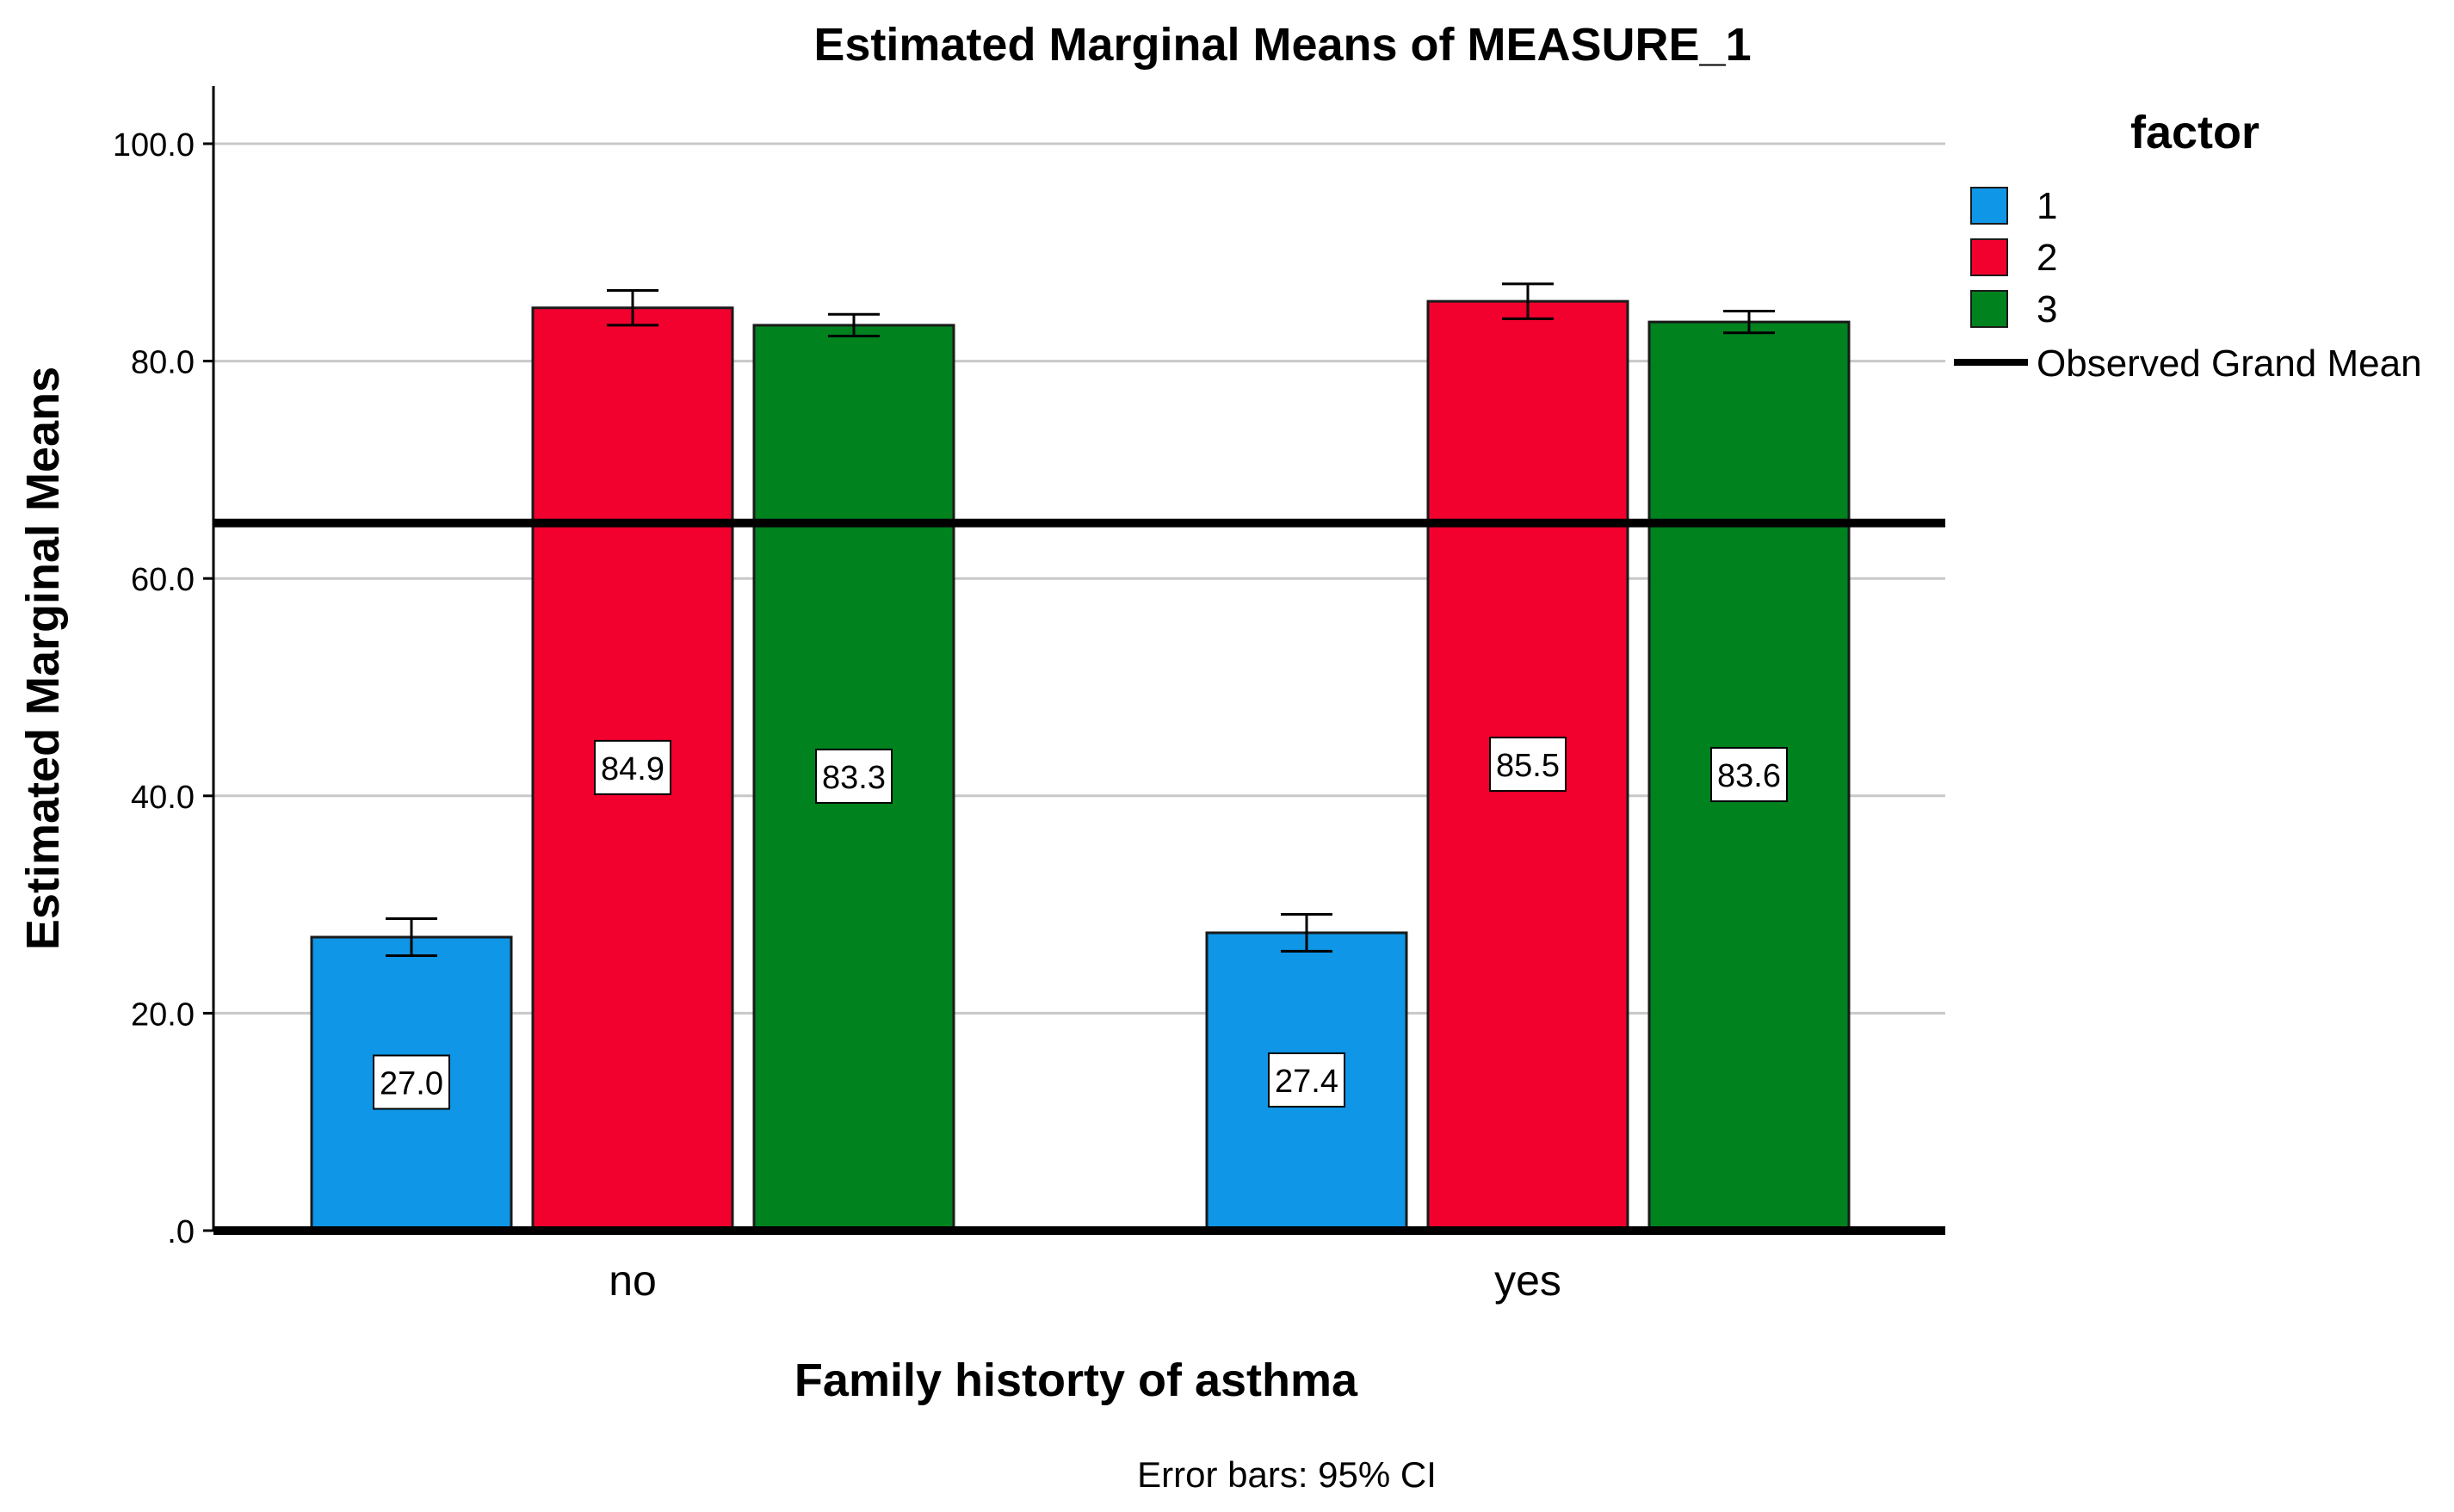 This screenshot has height=1512, width=2454. I want to click on data-label: 27.0, so click(411, 1083).